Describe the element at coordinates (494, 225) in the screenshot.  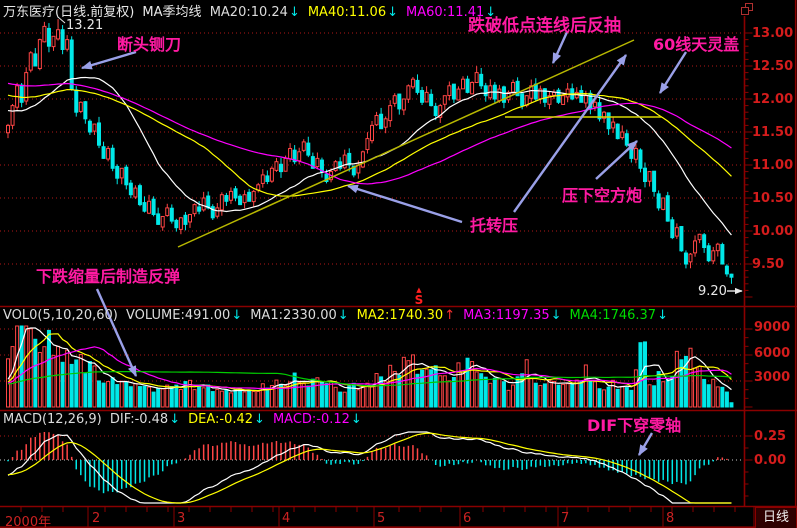
I see `annotation-text: 托转压` at that location.